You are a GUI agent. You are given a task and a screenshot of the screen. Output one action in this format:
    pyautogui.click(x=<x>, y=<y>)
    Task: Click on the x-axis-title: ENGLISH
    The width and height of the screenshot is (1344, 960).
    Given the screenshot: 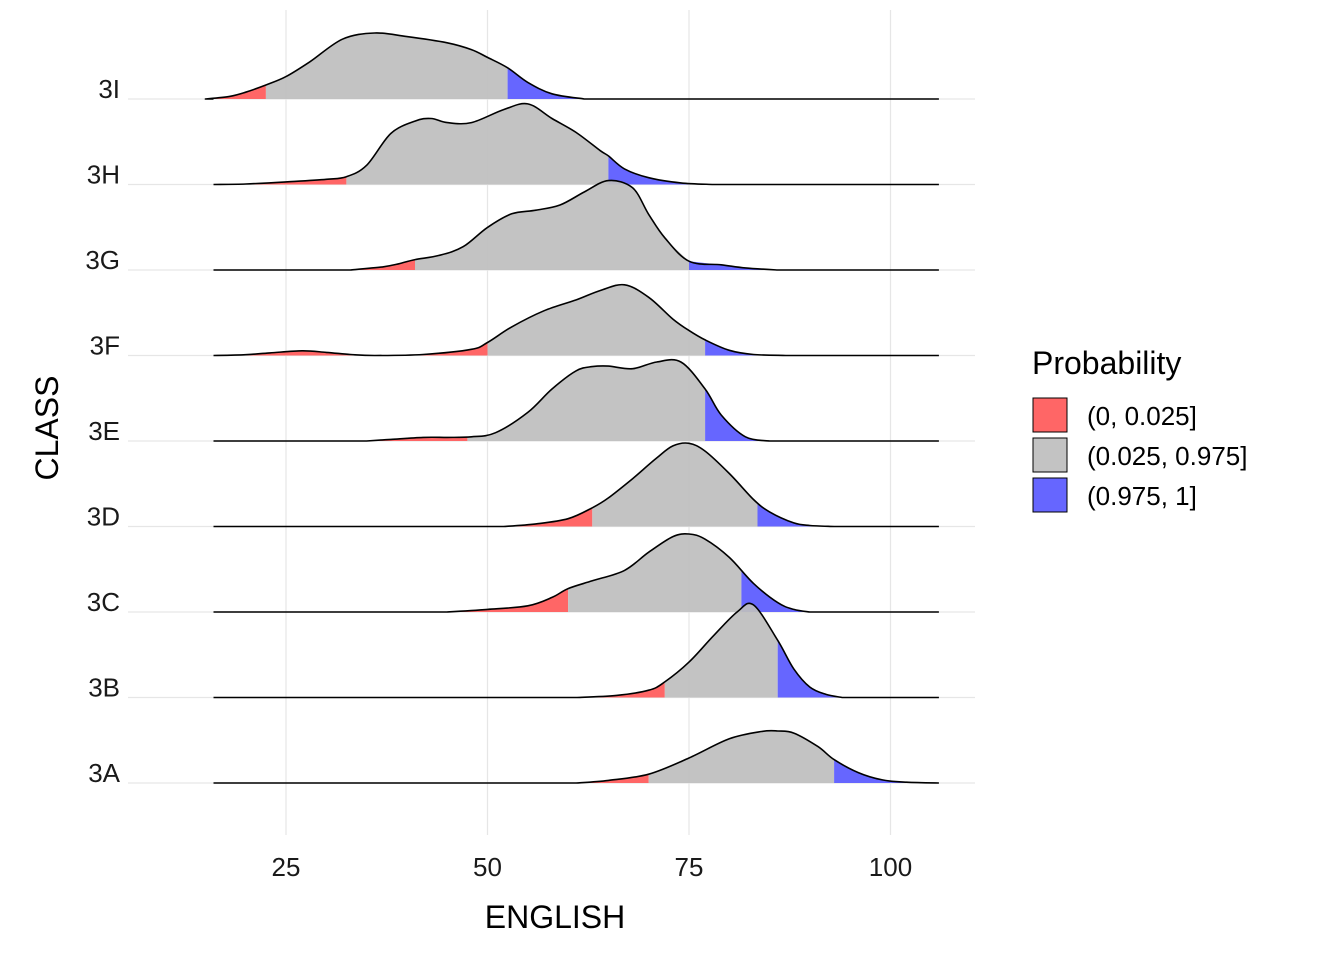 What is the action you would take?
    pyautogui.click(x=555, y=917)
    